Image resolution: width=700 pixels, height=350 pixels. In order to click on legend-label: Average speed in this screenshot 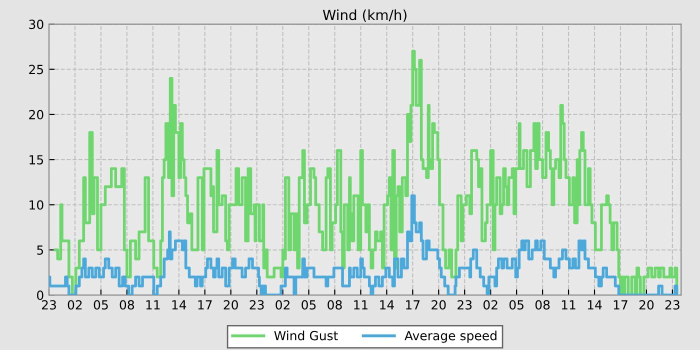, I will do `click(450, 336)`.